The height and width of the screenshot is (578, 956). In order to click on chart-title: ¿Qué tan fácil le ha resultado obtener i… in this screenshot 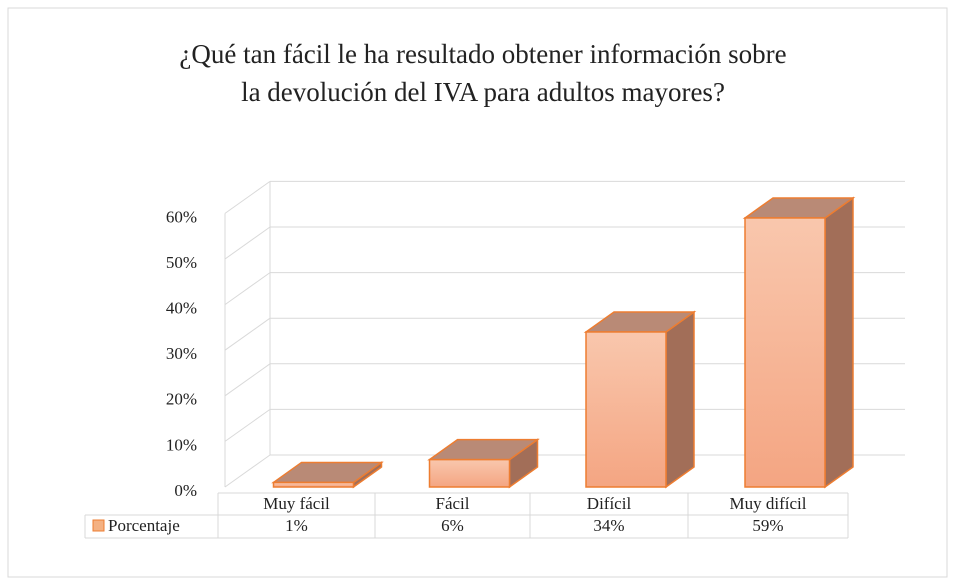, I will do `click(482, 54)`.